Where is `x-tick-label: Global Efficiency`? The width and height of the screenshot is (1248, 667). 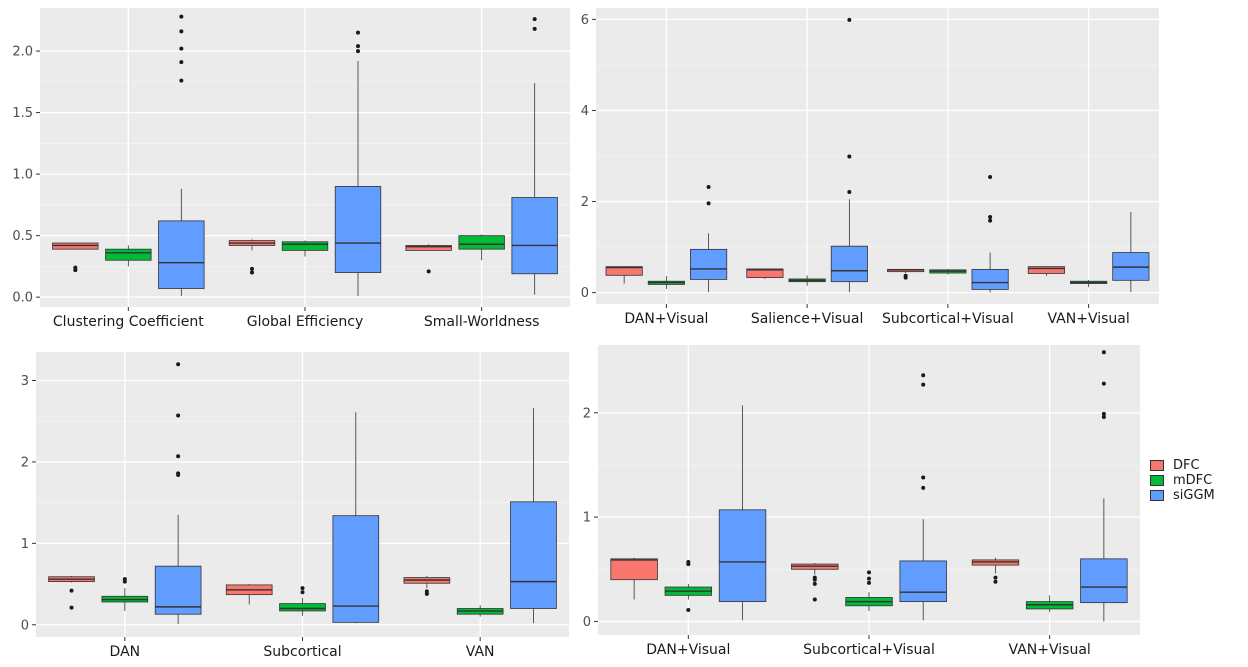 x-tick-label: Global Efficiency is located at coordinates (305, 322).